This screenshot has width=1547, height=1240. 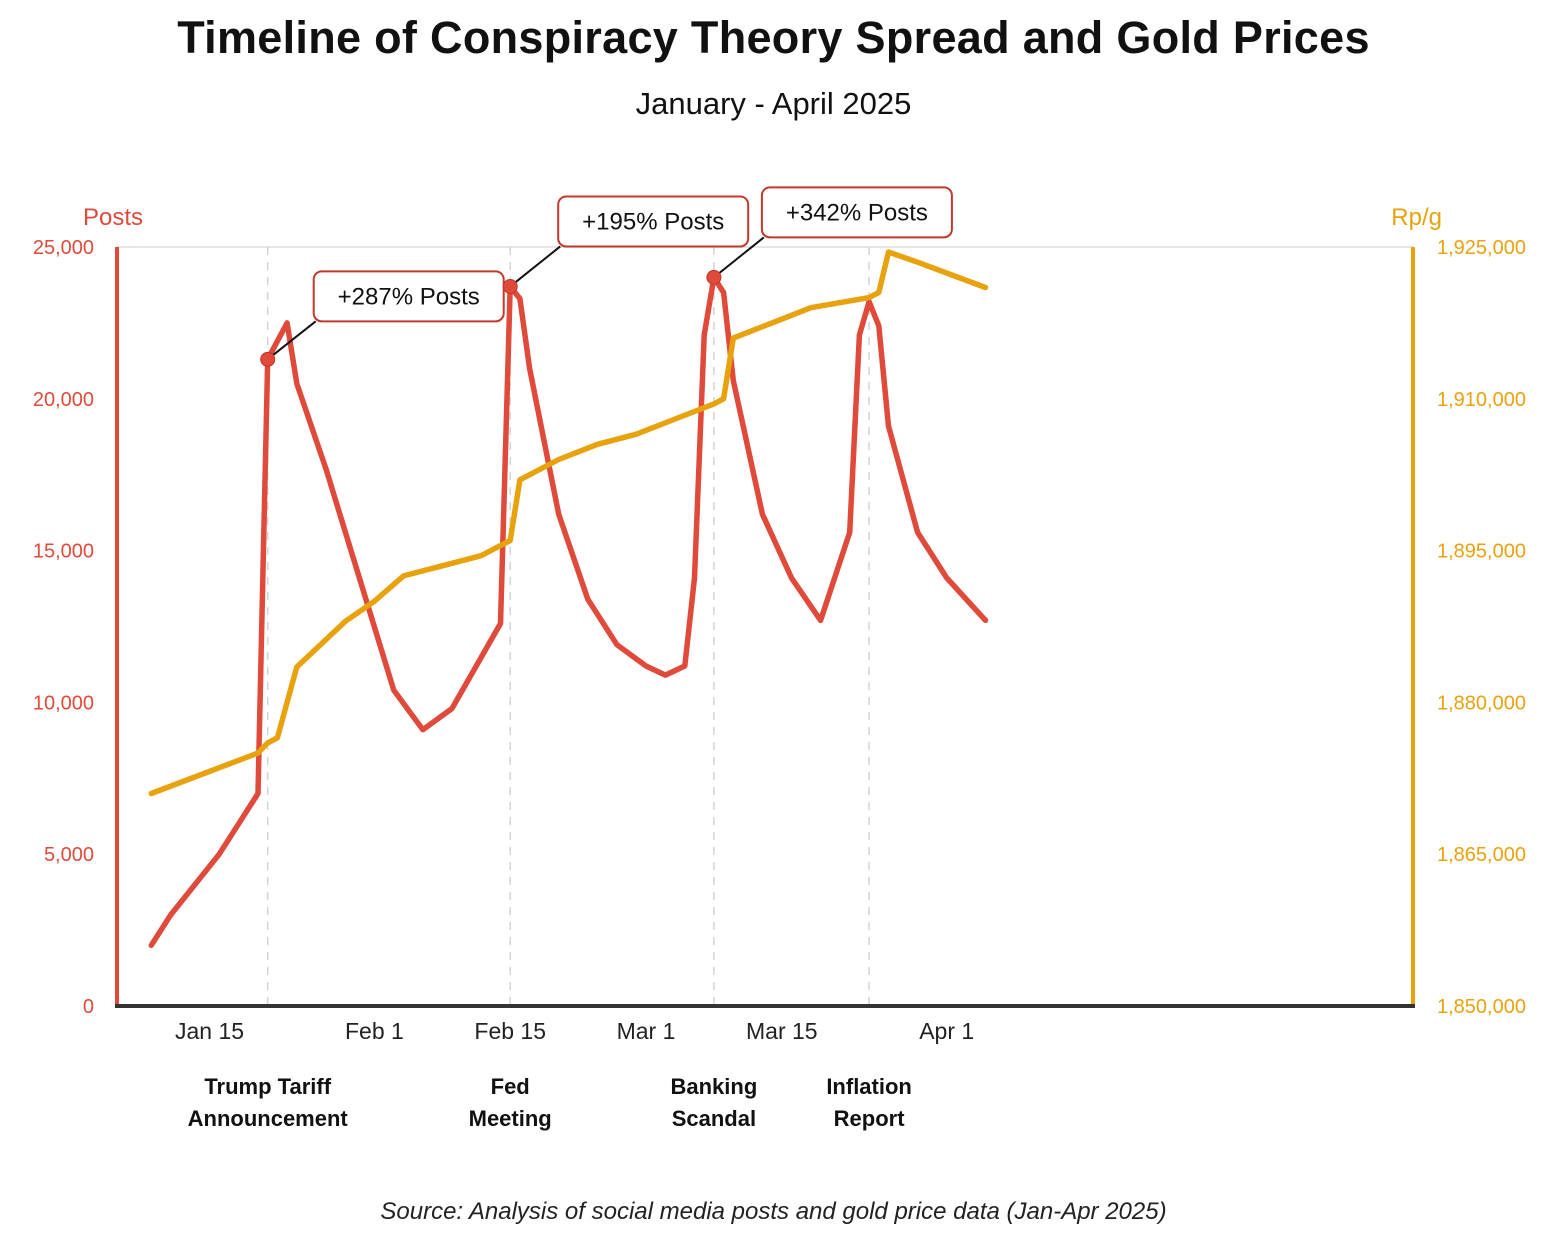 What do you see at coordinates (69, 855) in the screenshot?
I see `left-tick-label: 5,000` at bounding box center [69, 855].